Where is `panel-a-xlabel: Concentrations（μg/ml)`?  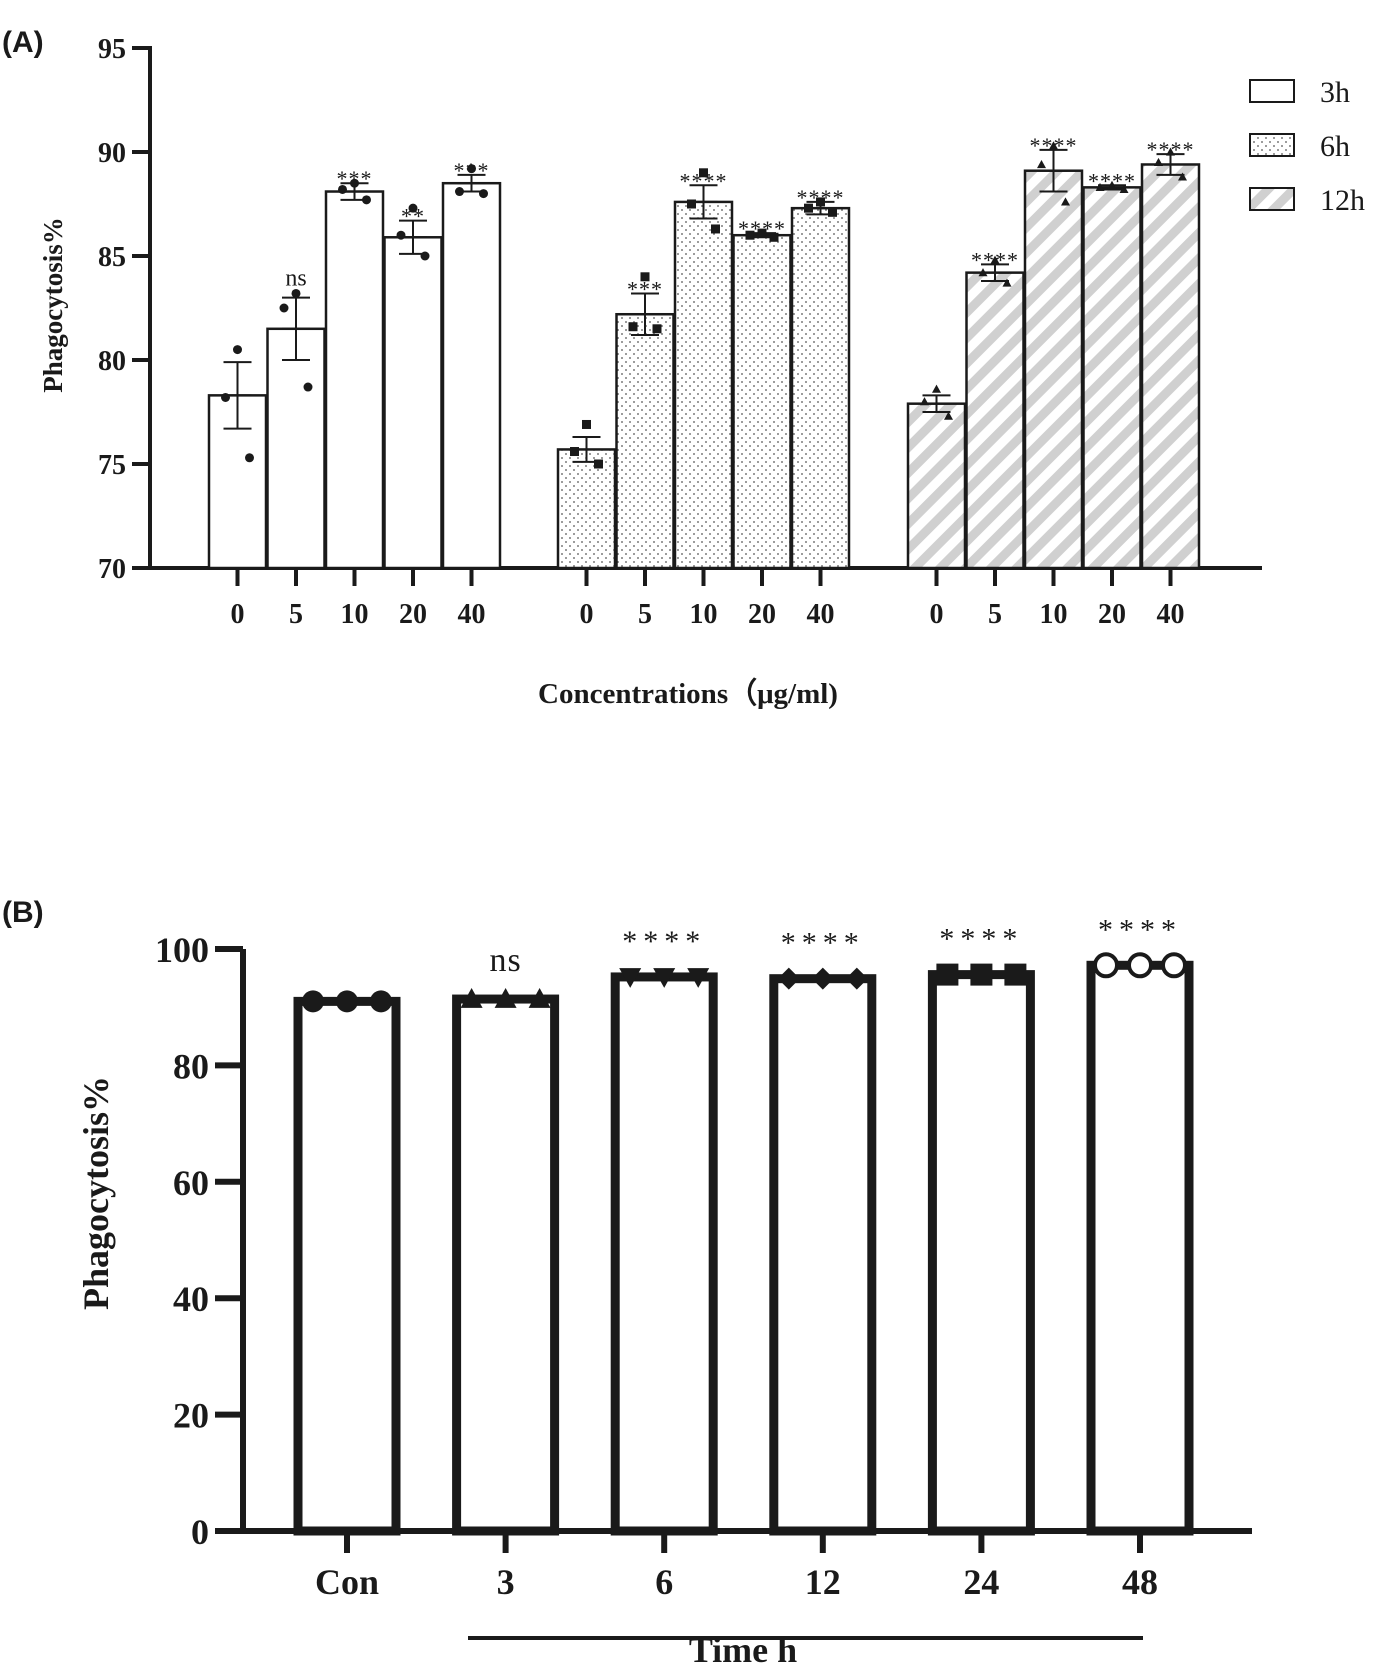
panel-a-xlabel: Concentrations（μg/ml) is located at coordinates (688, 693).